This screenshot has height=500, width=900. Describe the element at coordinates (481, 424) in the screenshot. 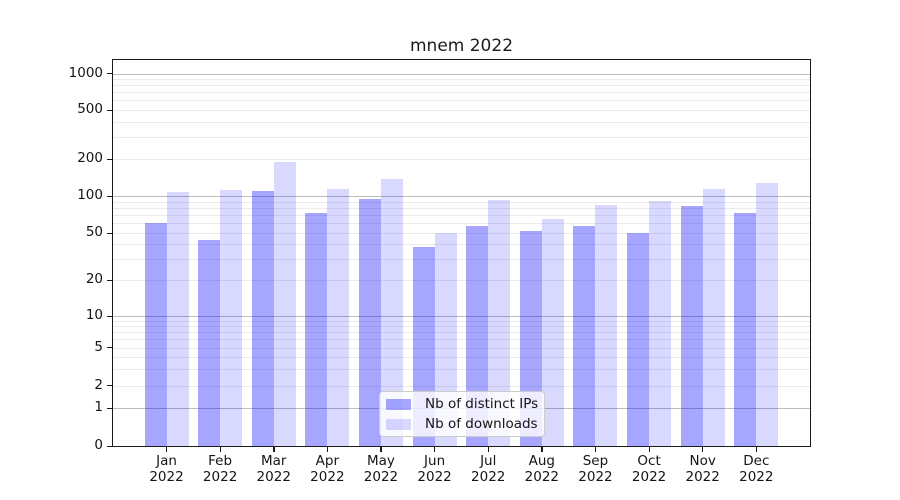

I see `legend-label-downloads: Nb of downloads` at that location.